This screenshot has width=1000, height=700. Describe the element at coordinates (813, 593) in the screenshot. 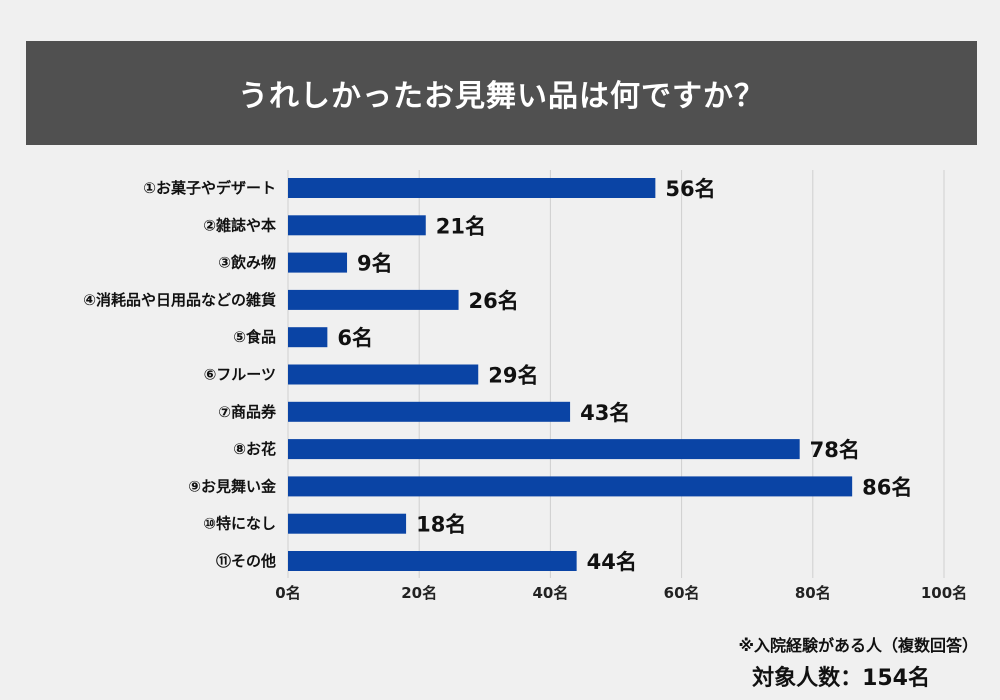

I see `x-tick-label: 80名` at that location.